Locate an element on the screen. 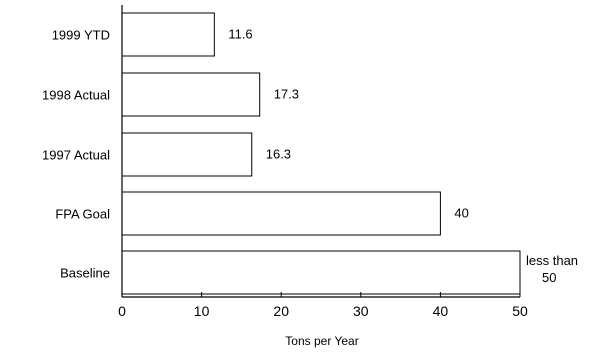 The image size is (605, 352). category-label-1998-actual: 1998 Actual is located at coordinates (76, 95).